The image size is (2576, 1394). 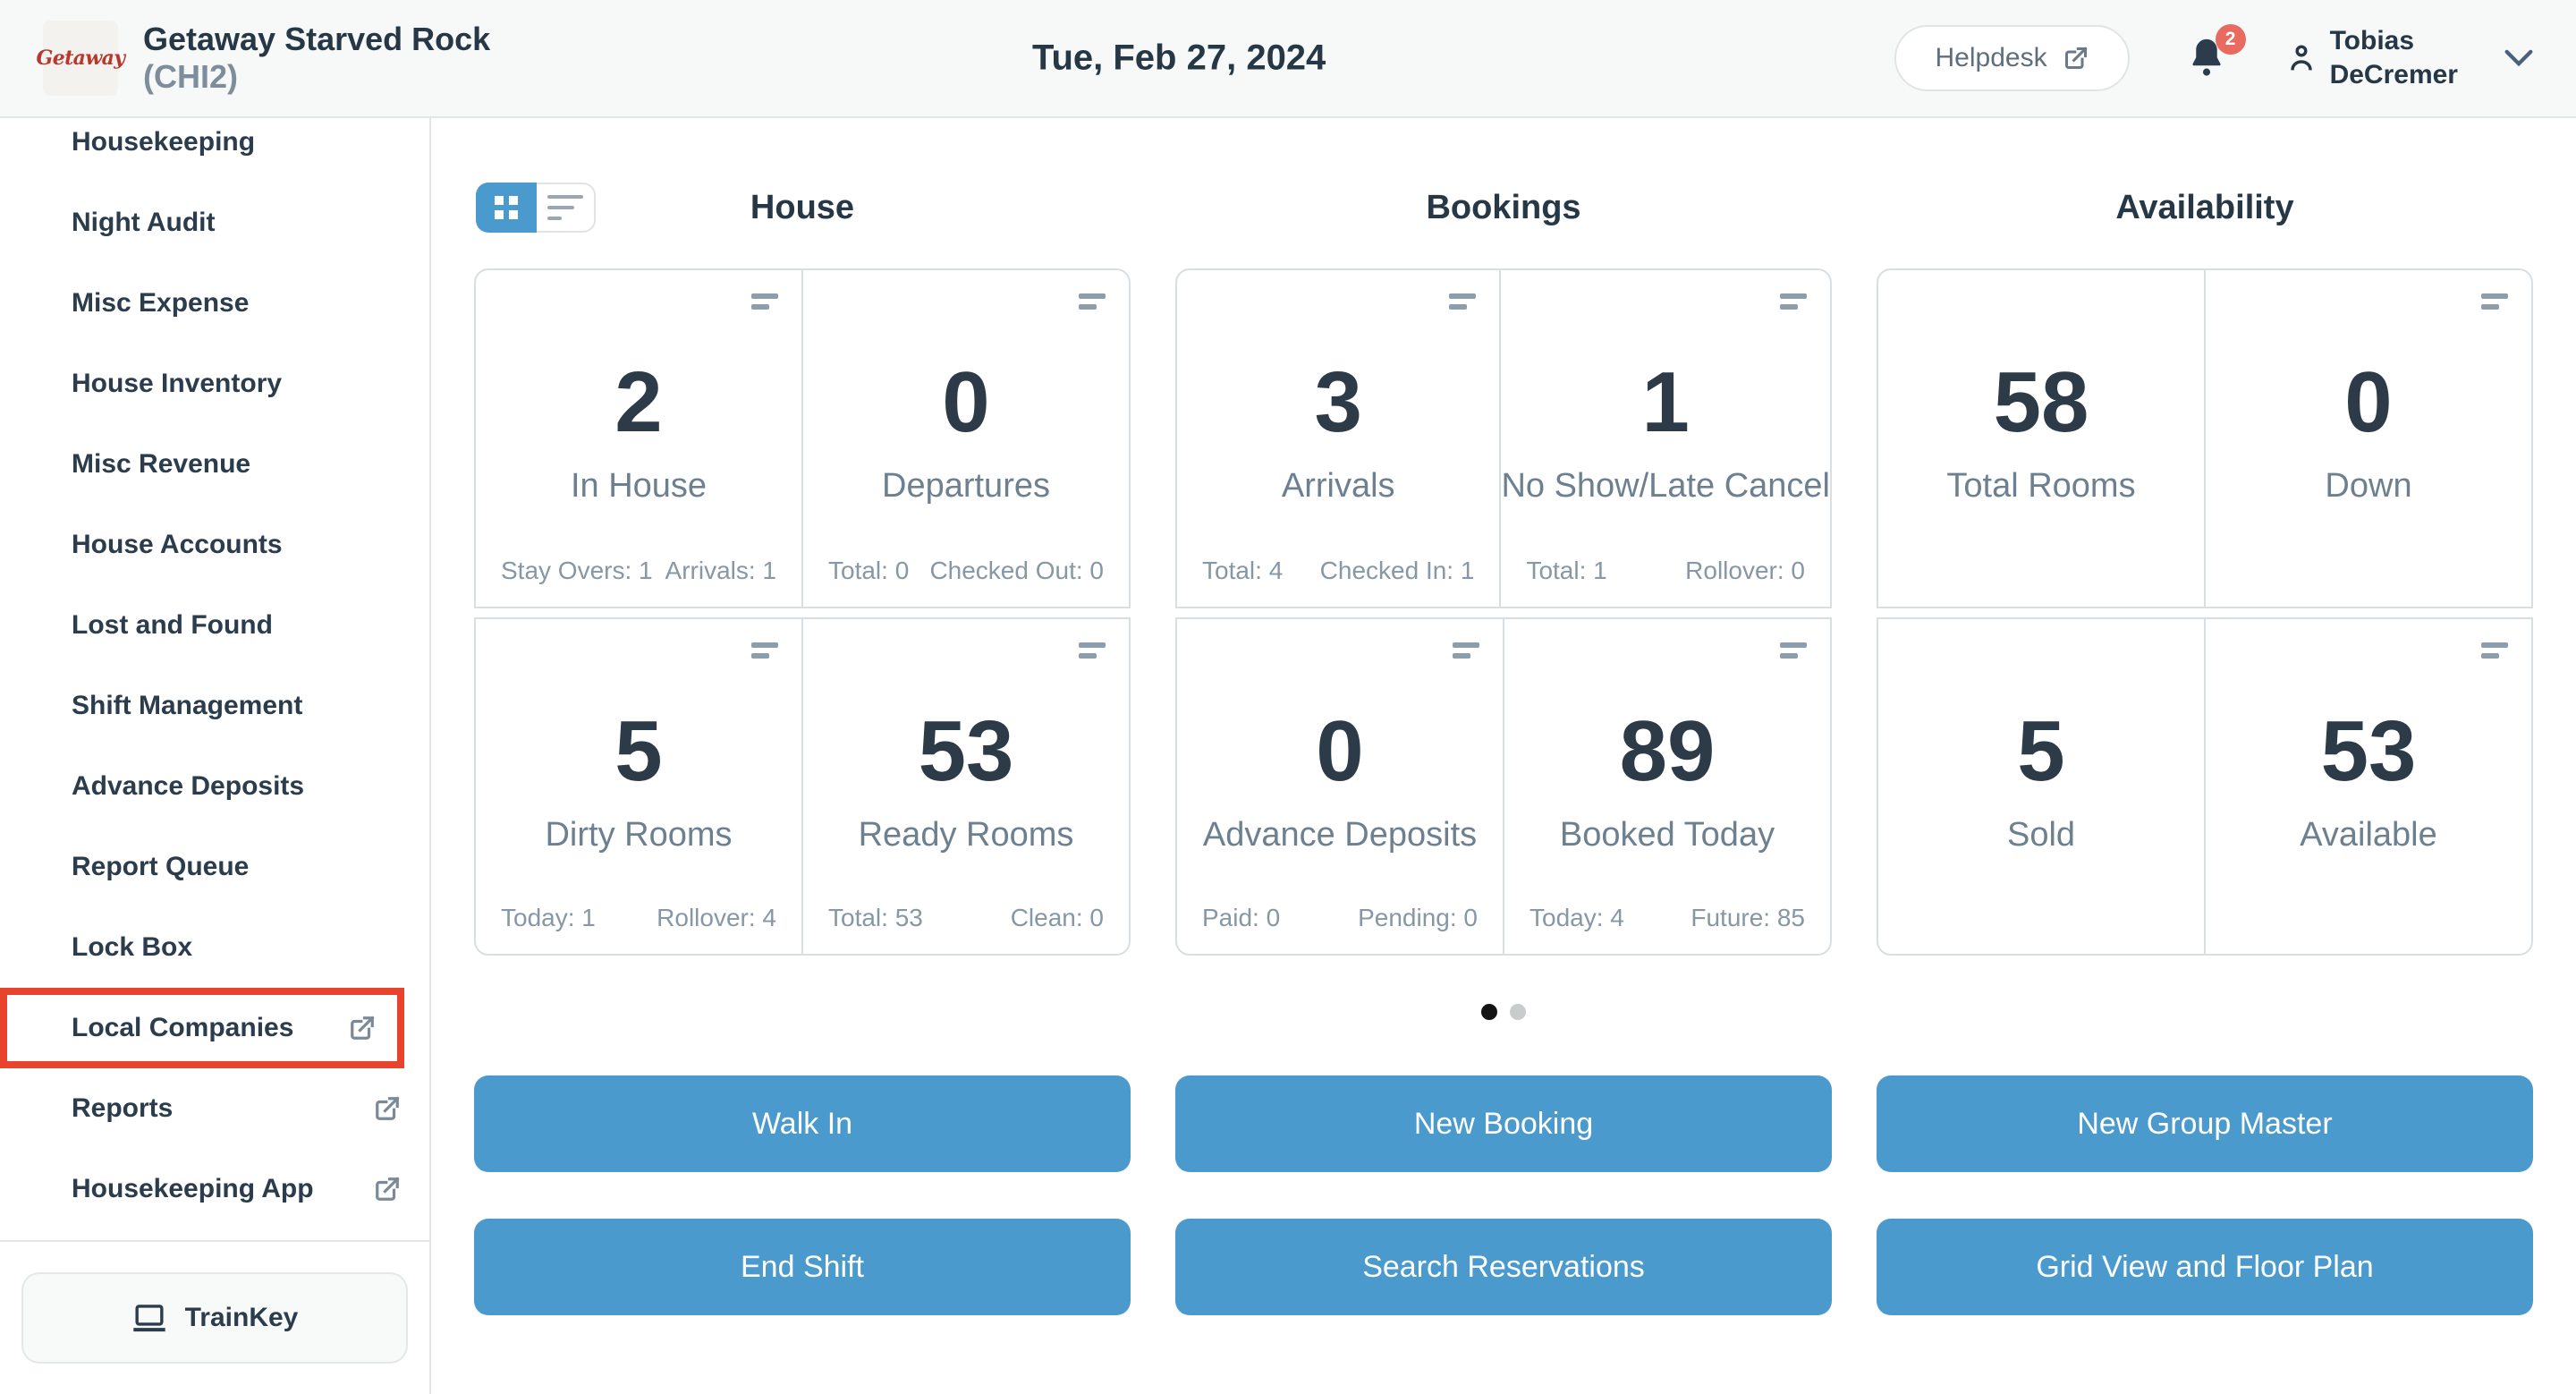 I want to click on stat-value: 5, so click(x=2041, y=751).